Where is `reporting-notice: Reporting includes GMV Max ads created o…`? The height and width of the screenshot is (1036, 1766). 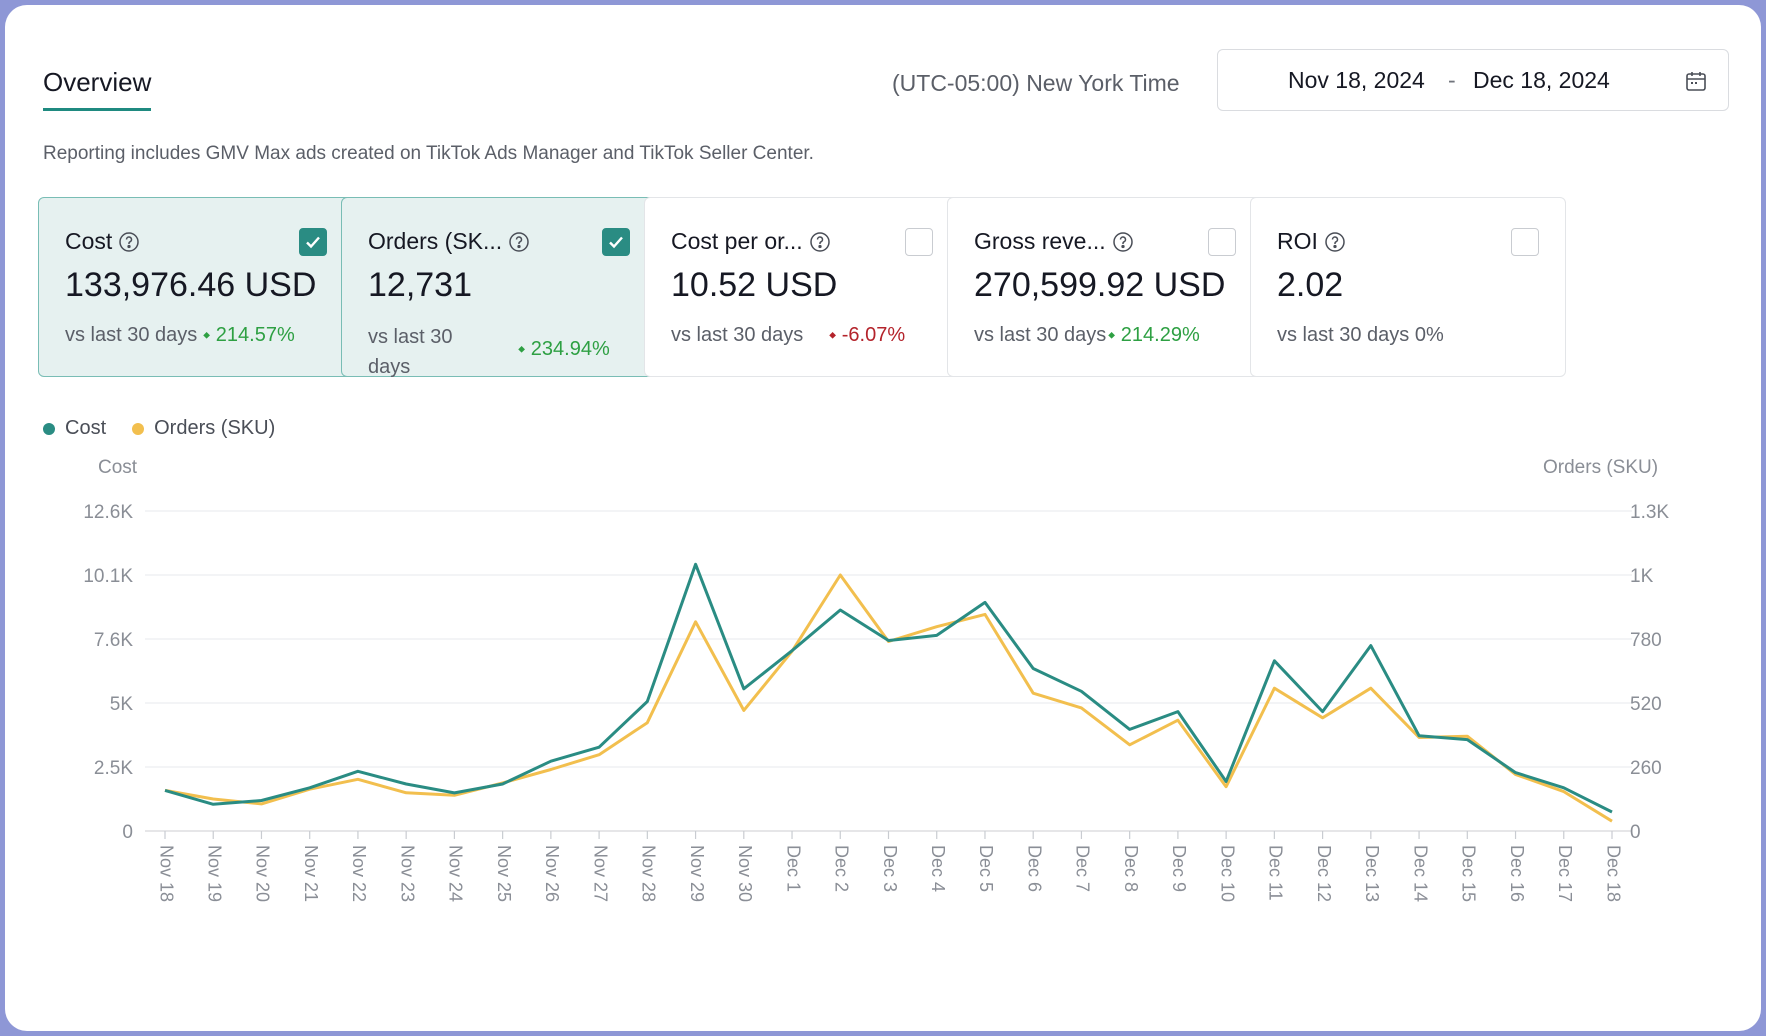
reporting-notice: Reporting includes GMV Max ads created o… is located at coordinates (428, 153).